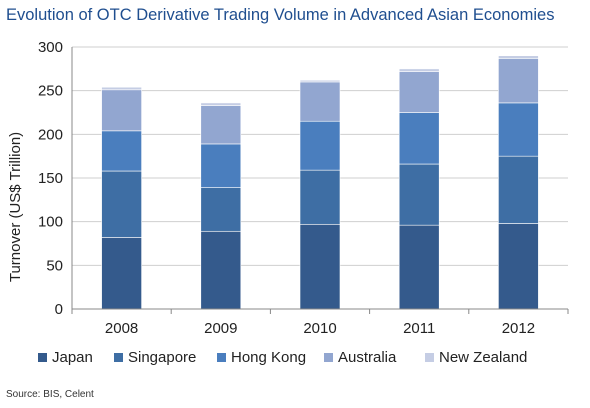 The height and width of the screenshot is (408, 590). What do you see at coordinates (50, 47) in the screenshot?
I see `y-tick-label: 300` at bounding box center [50, 47].